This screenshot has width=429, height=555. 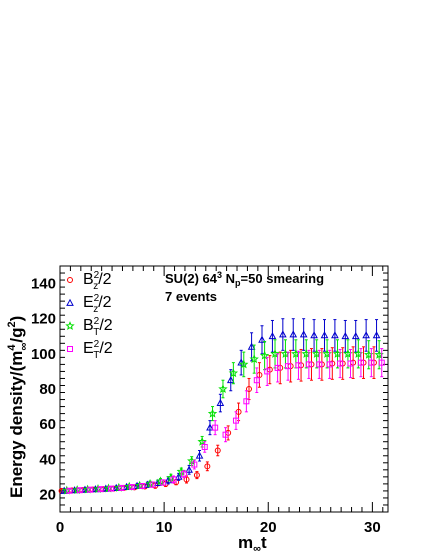 What do you see at coordinates (43, 354) in the screenshot?
I see `y-tick-label: 100` at bounding box center [43, 354].